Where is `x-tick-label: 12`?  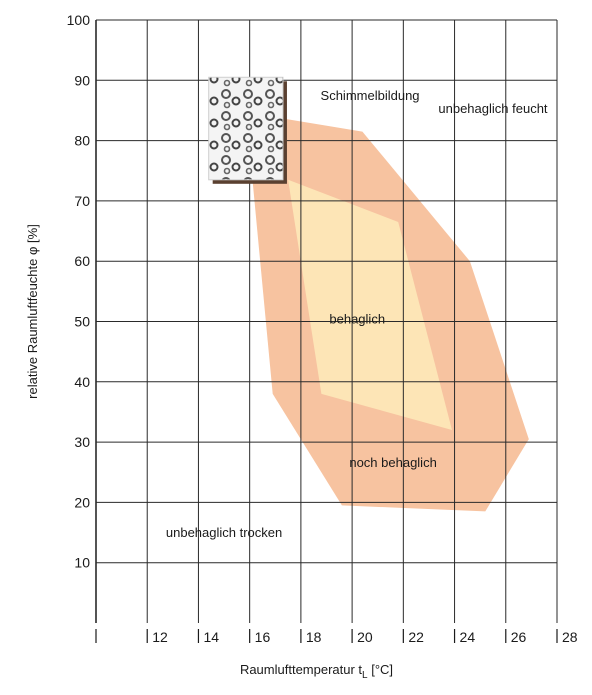
x-tick-label: 12 is located at coordinates (160, 637).